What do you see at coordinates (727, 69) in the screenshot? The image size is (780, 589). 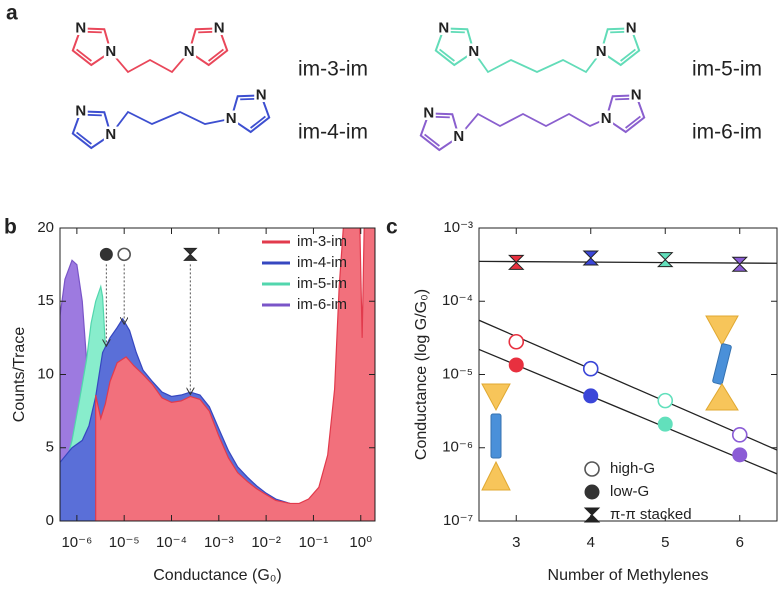 I see `molecule-label: im-5-im` at bounding box center [727, 69].